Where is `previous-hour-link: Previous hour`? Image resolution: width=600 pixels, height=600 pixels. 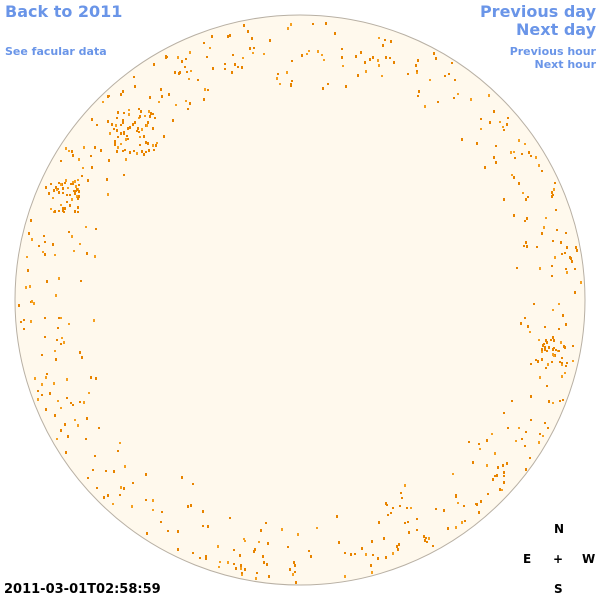 previous-hour-link: Previous hour is located at coordinates (552, 51).